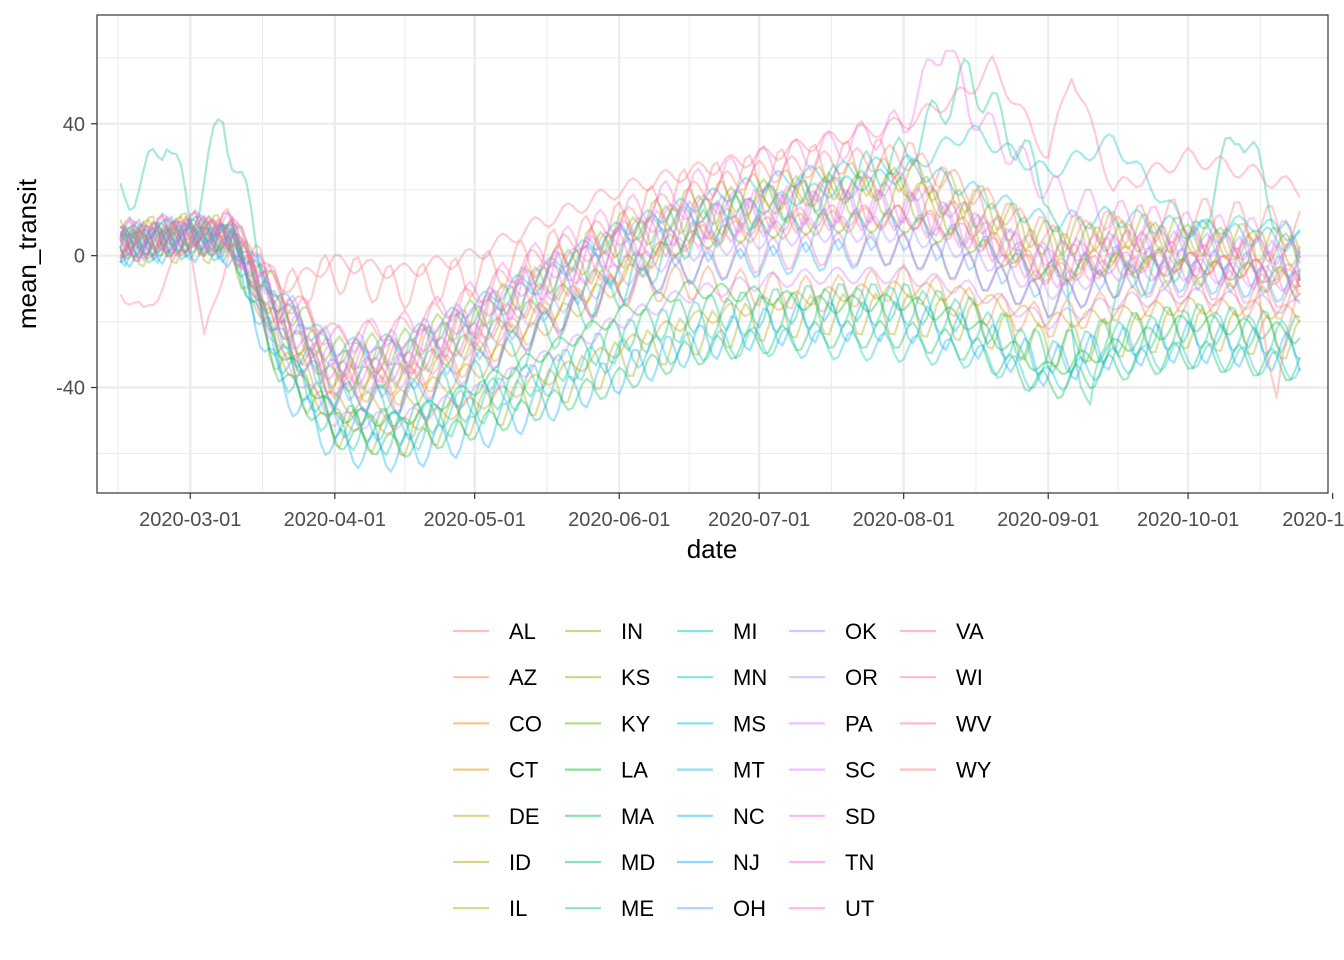  Describe the element at coordinates (475, 520) in the screenshot. I see `x-tick-label: 2020-05-01` at that location.